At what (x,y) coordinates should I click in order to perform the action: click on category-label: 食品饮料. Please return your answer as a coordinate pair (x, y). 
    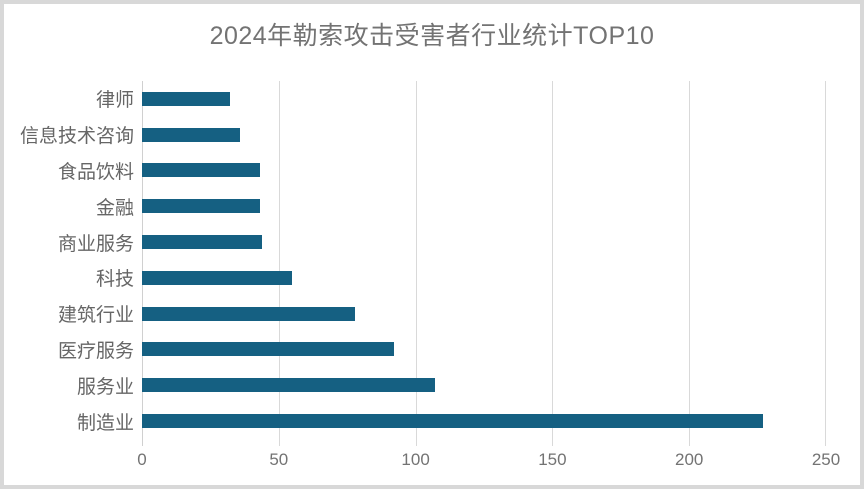
    Looking at the image, I should click on (95, 172).